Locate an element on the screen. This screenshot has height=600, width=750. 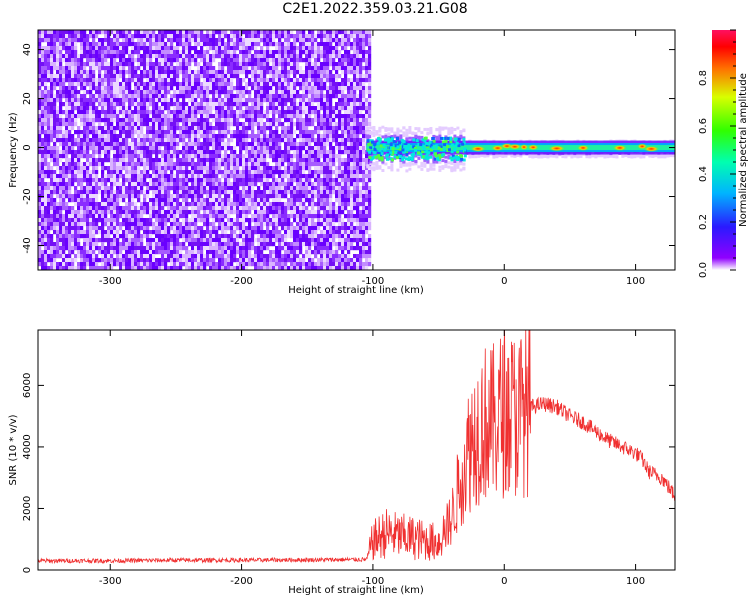
colorbar-tick-label: 0.2 is located at coordinates (703, 222).